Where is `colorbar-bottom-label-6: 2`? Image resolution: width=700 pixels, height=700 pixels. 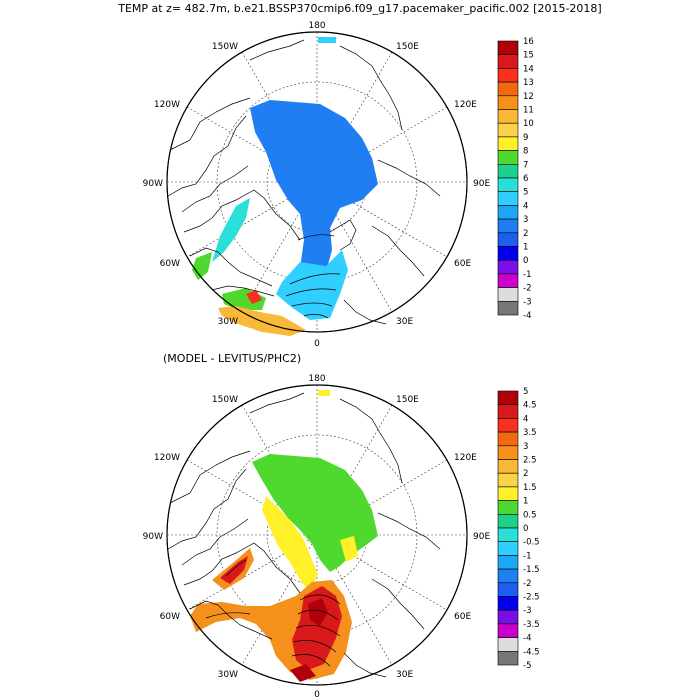
colorbar-bottom-label-6: 2 is located at coordinates (525, 474).